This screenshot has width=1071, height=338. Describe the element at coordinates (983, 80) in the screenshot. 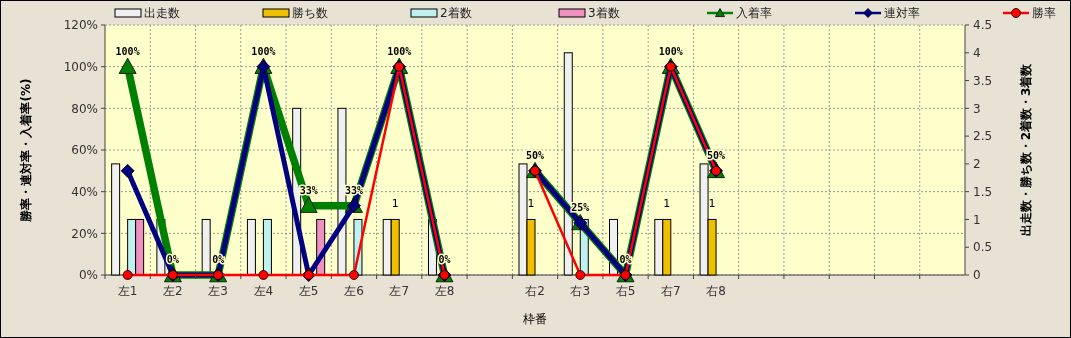

I see `y2-tick-label: 3.5` at that location.